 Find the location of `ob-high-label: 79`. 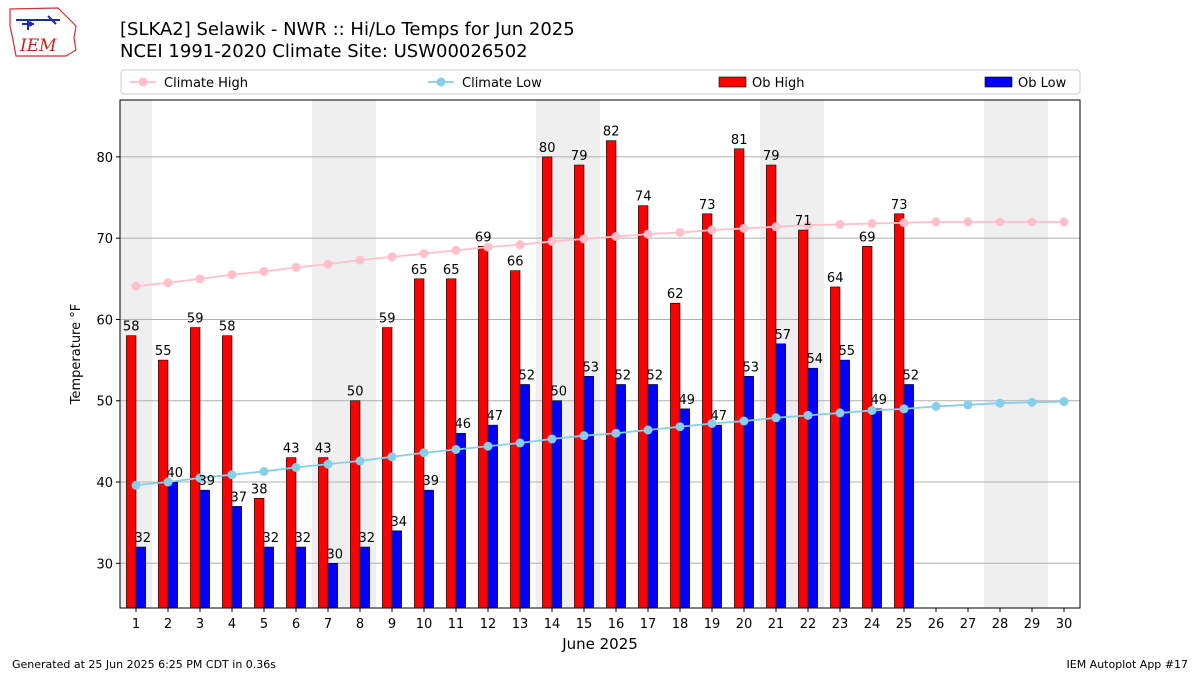

ob-high-label: 79 is located at coordinates (579, 156).